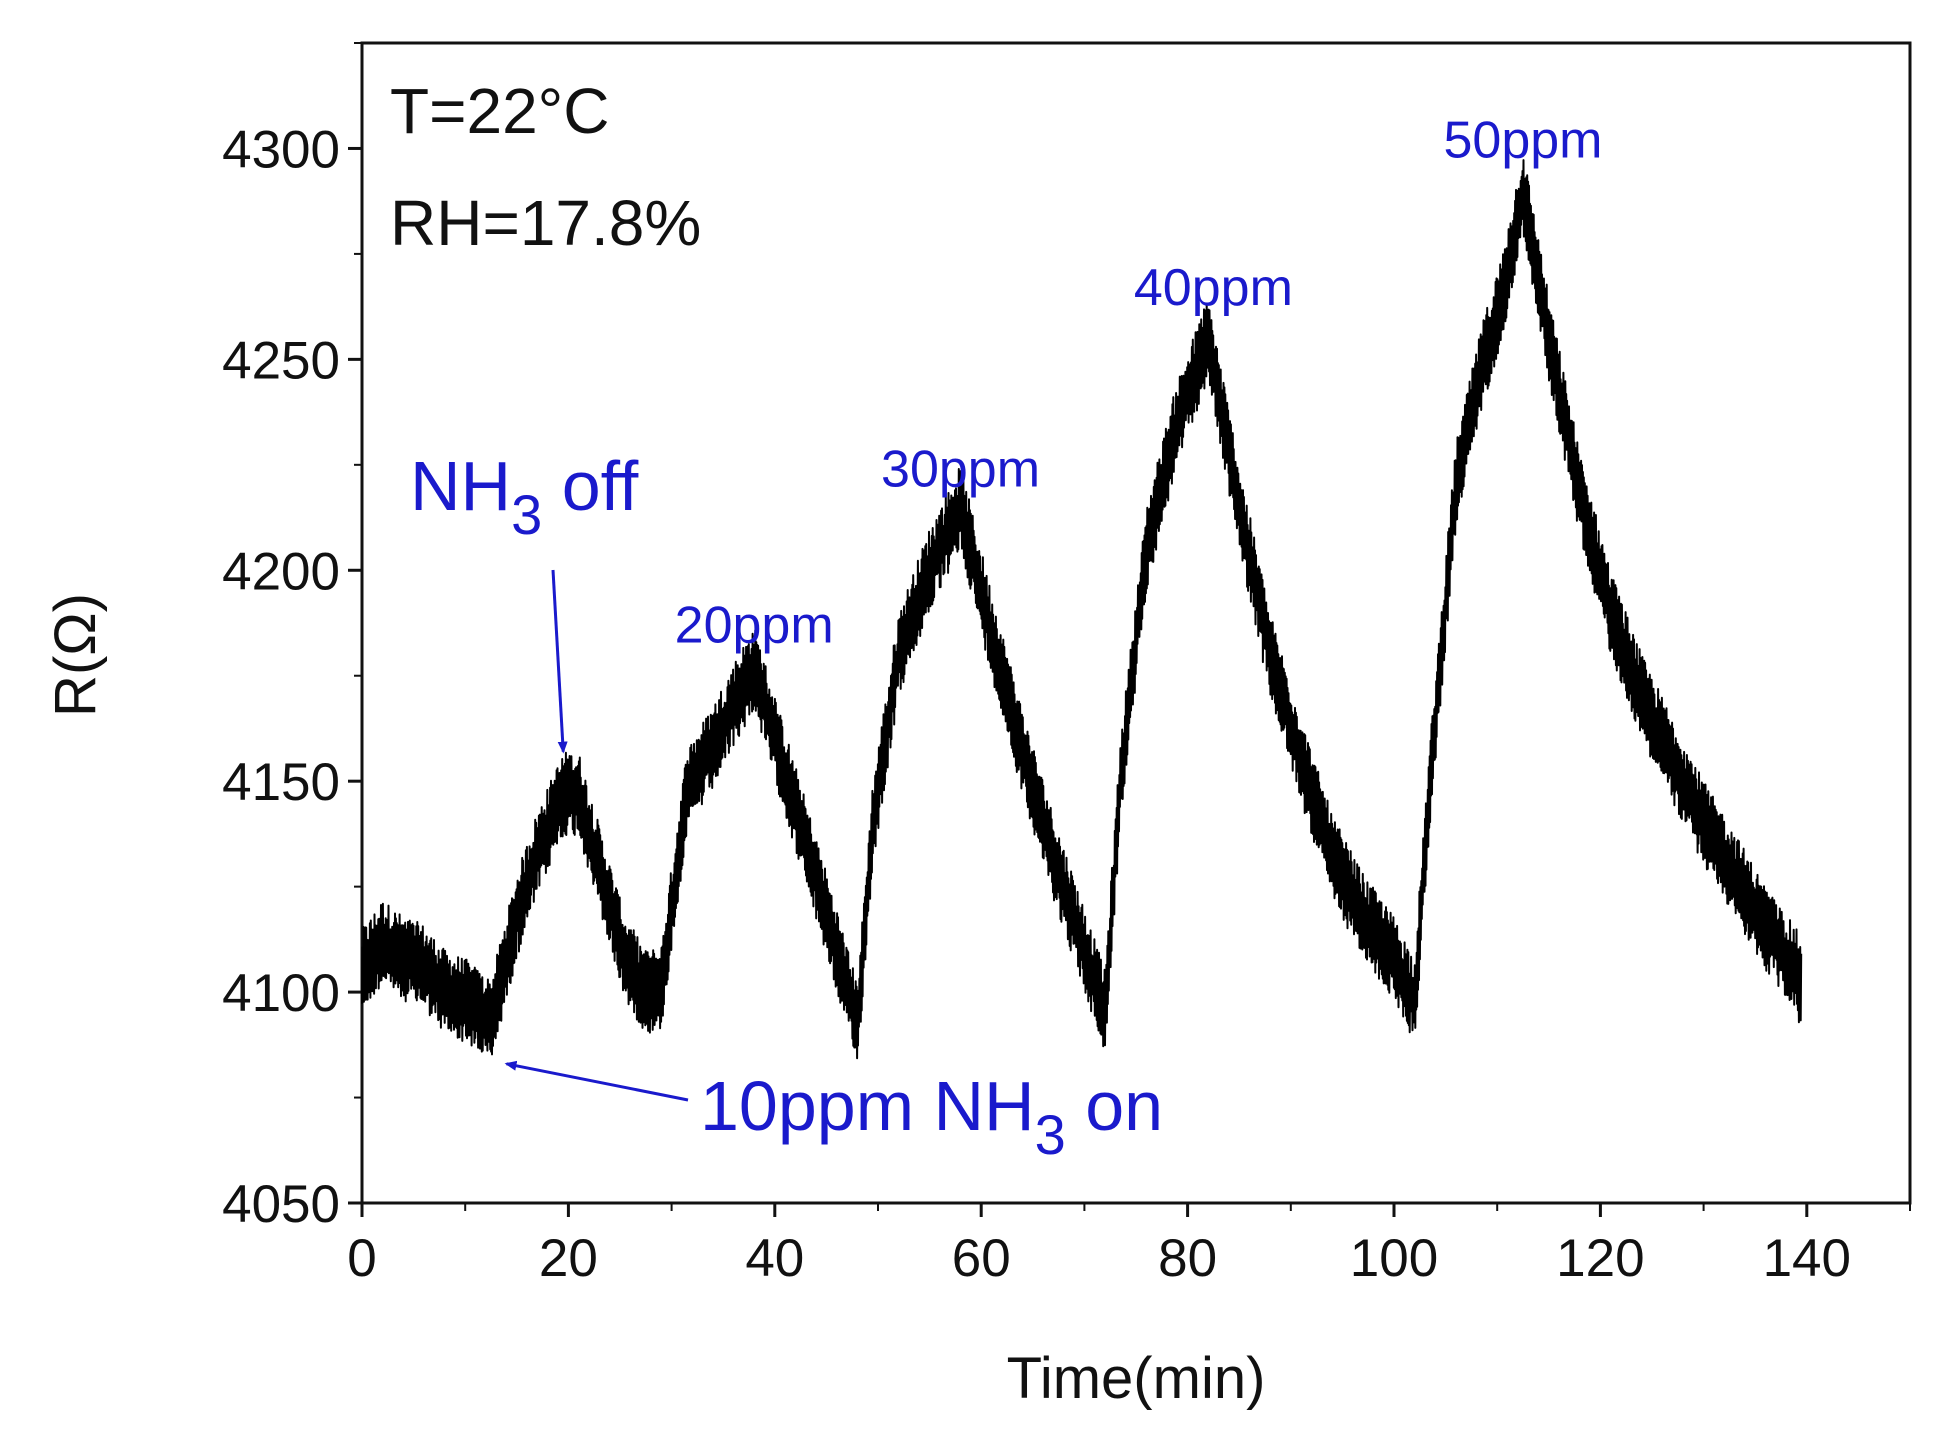 The image size is (1946, 1441). Describe the element at coordinates (1523, 140) in the screenshot. I see `peak-label-3: 50ppm` at that location.